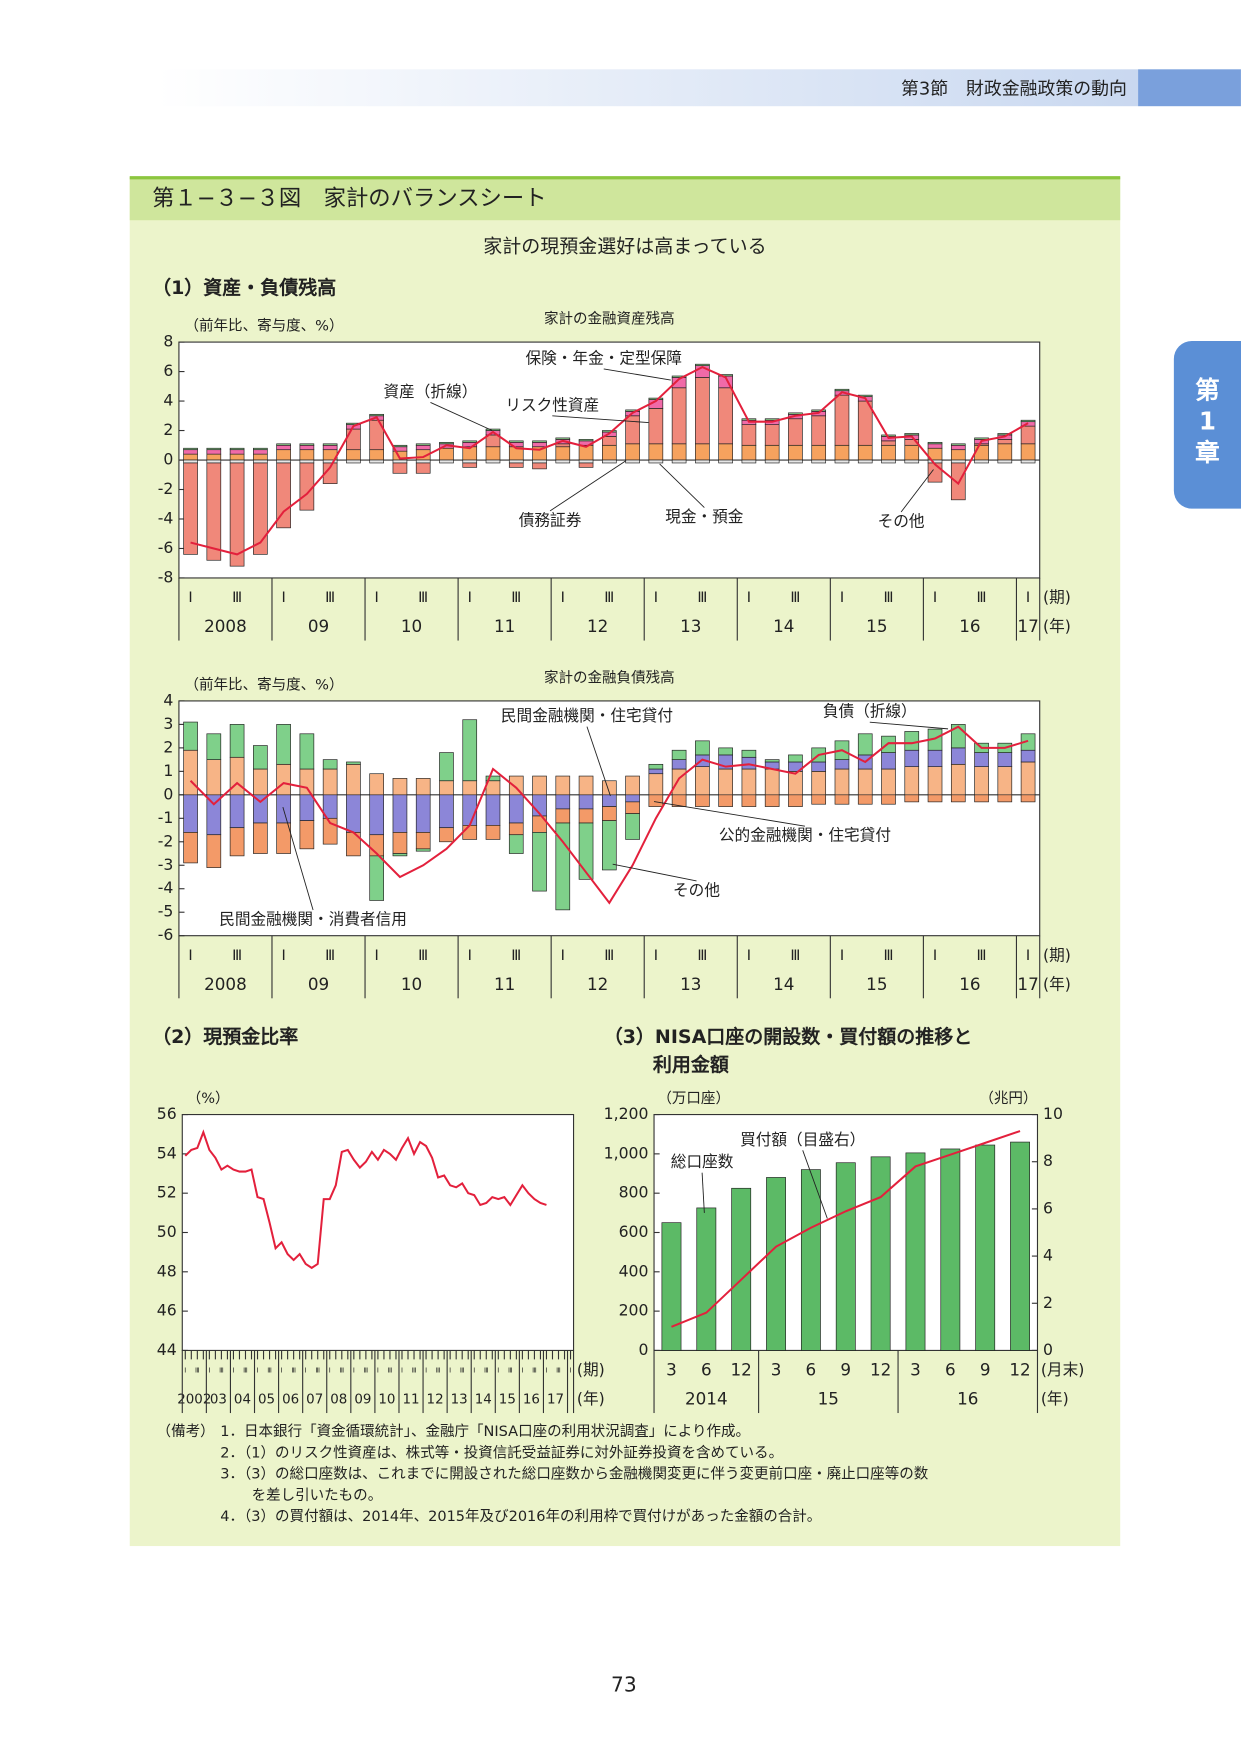 The height and width of the screenshot is (1758, 1241). Describe the element at coordinates (624, 247) in the screenshot. I see `subtitle: 家計の現預金選好は高まっている` at that location.